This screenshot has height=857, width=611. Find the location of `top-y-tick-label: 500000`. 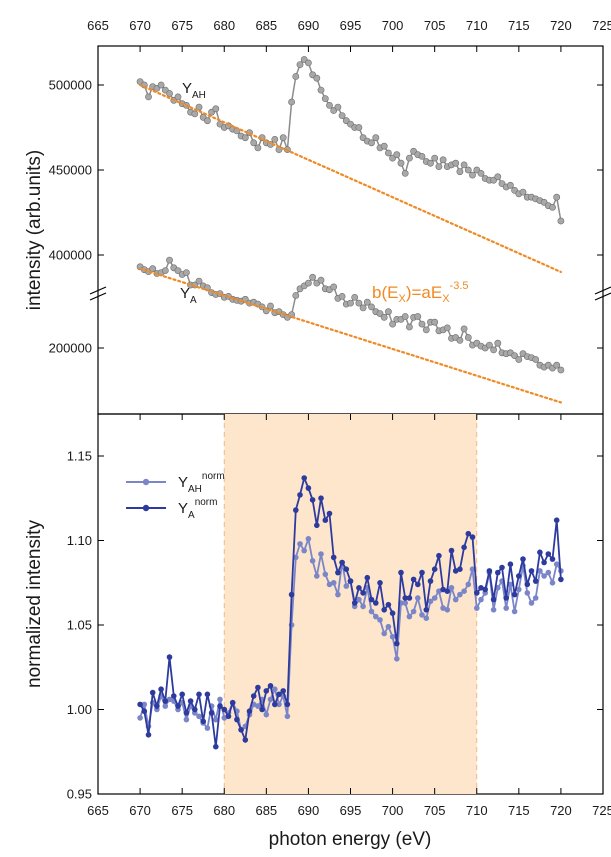

top-y-tick-label: 500000 is located at coordinates (70, 85).